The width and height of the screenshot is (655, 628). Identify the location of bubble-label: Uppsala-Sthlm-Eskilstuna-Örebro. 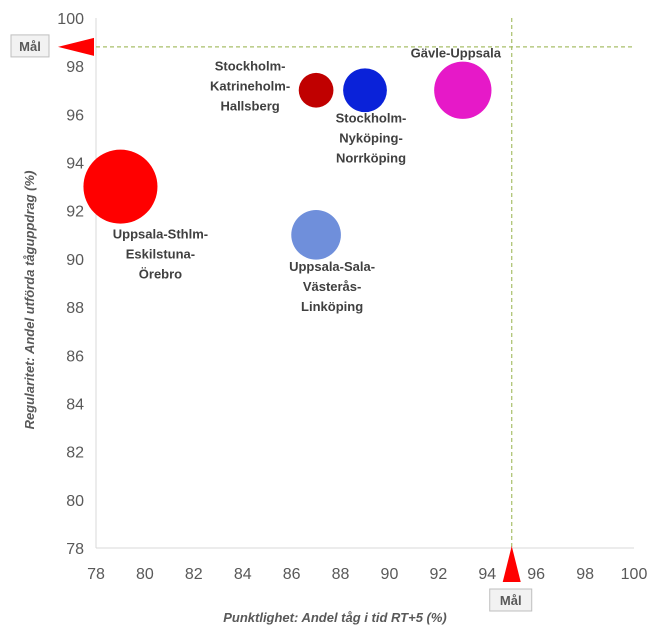
(160, 254).